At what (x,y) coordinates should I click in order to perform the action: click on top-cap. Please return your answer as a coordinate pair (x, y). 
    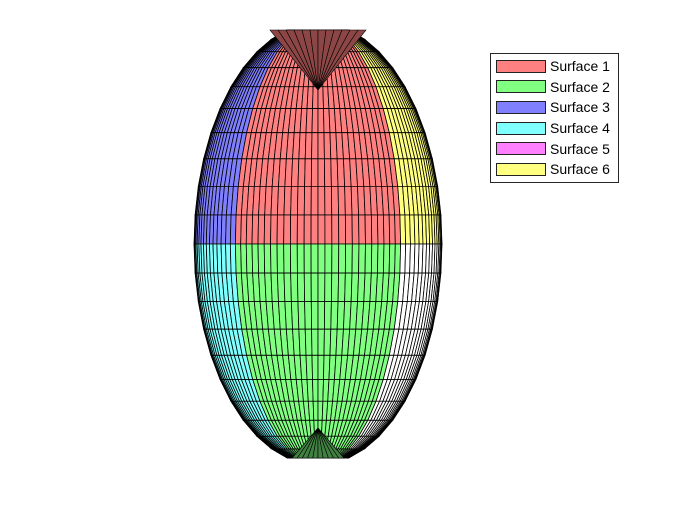
    Looking at the image, I should click on (318, 60).